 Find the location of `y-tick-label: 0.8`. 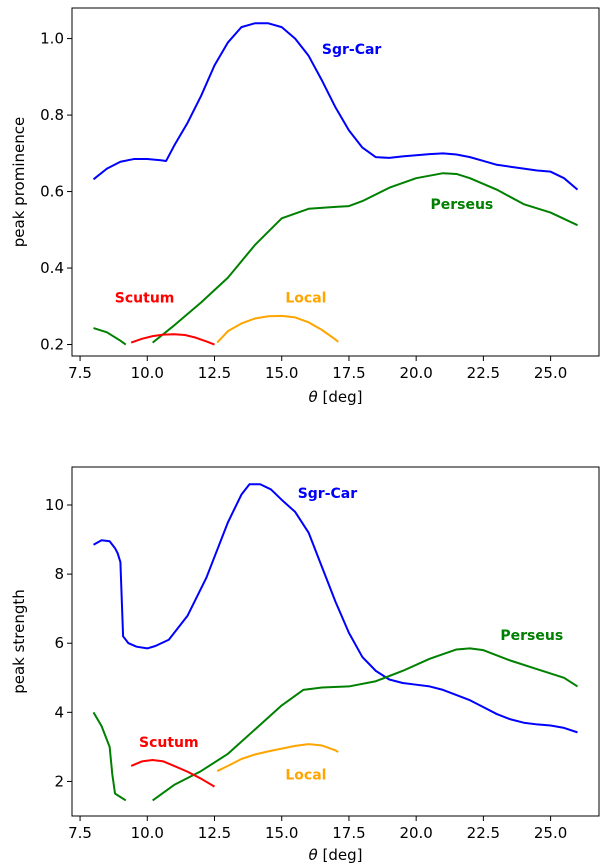

y-tick-label: 0.8 is located at coordinates (52, 115).